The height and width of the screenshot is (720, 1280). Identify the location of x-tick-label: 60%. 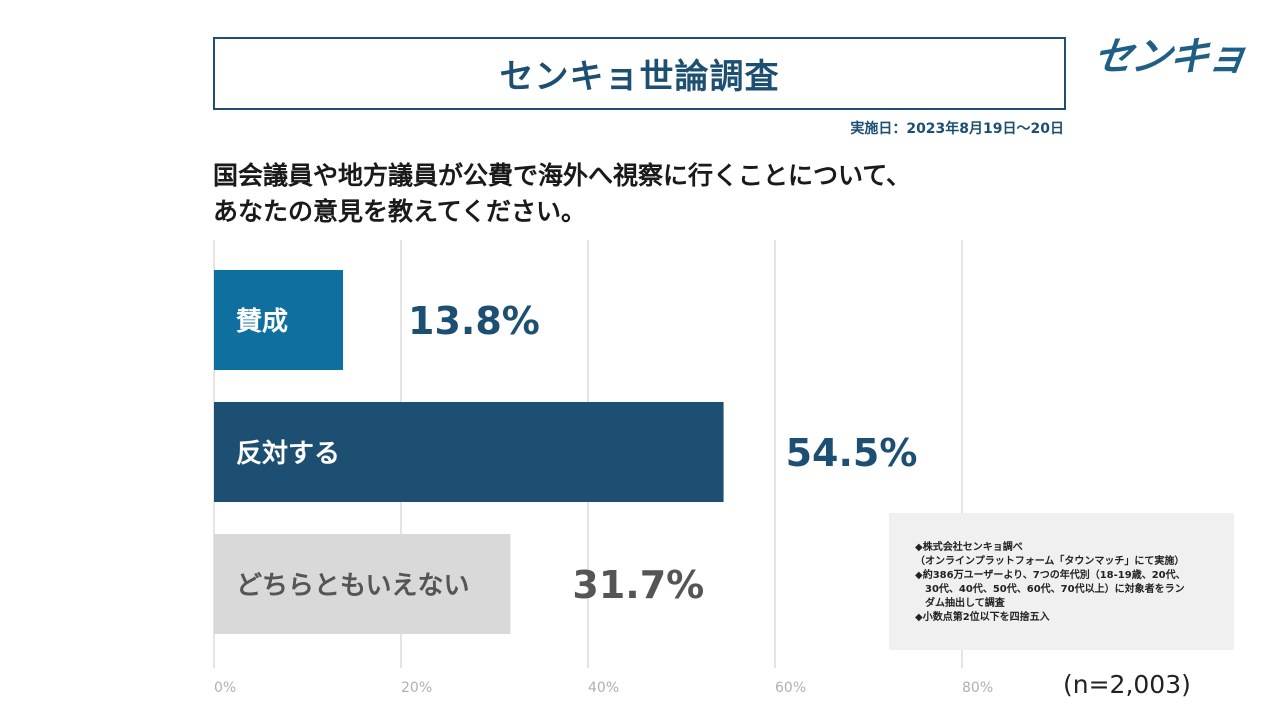
(790, 688).